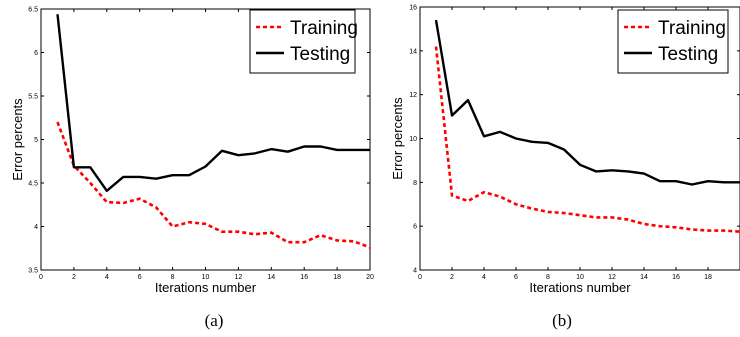  Describe the element at coordinates (33, 10) in the screenshot. I see `y-tick-label: 6.5` at that location.